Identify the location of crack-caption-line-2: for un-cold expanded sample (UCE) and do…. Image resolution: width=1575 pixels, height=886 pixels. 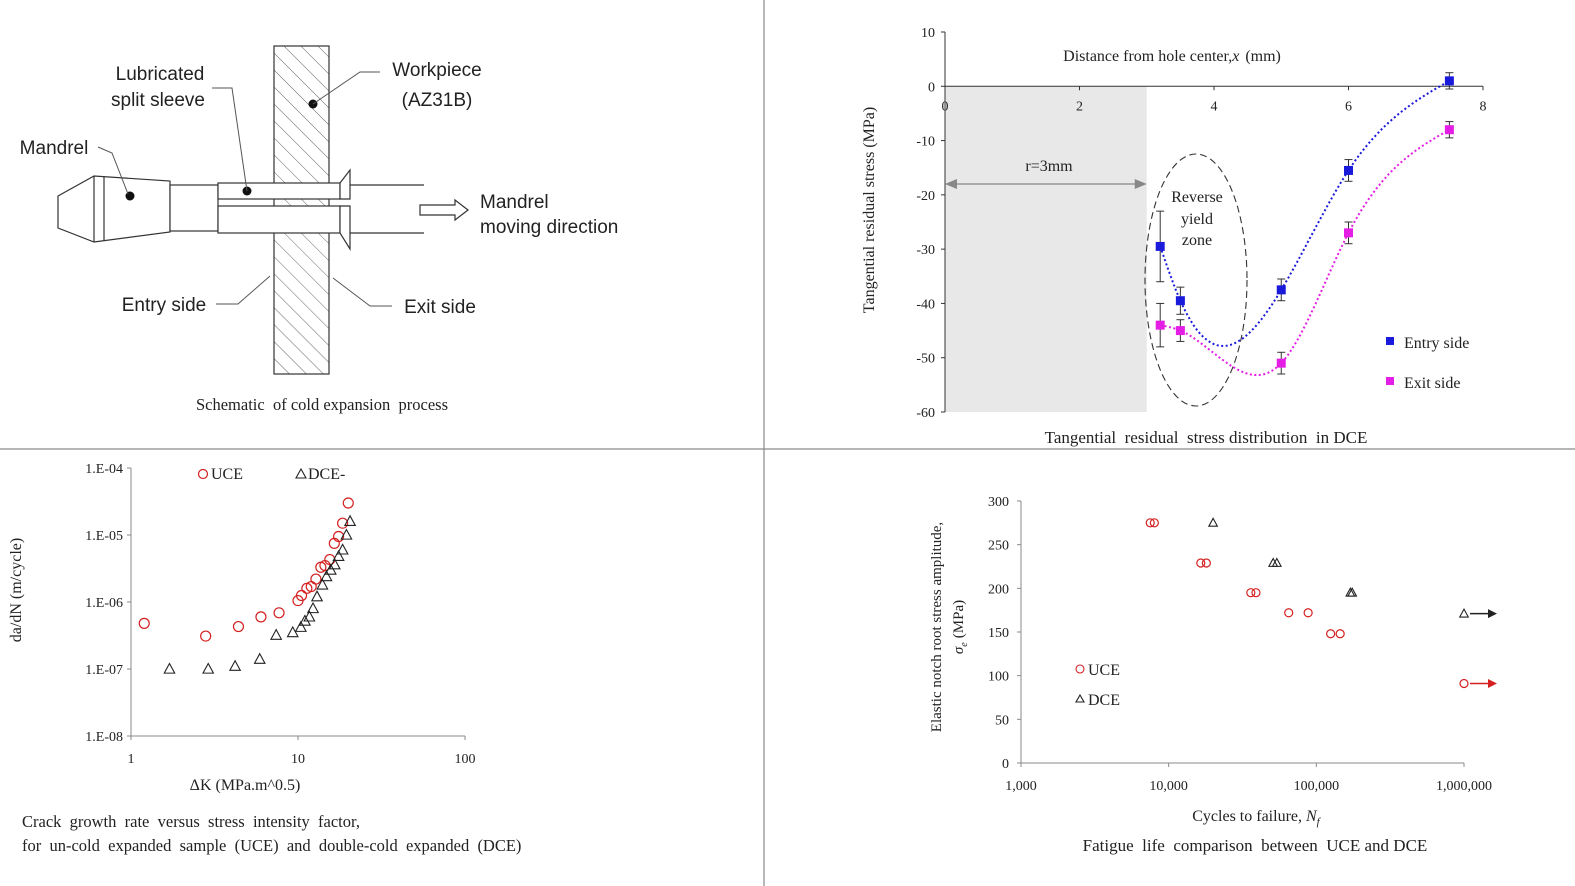
(271, 845).